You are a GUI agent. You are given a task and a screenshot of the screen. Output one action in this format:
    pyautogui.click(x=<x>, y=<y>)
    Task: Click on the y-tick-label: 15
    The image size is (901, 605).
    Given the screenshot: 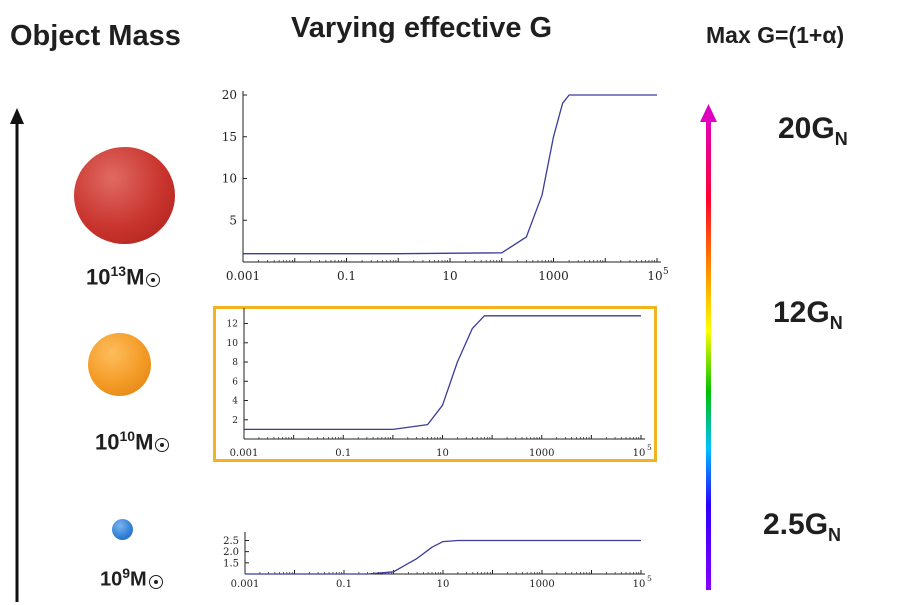 What is the action you would take?
    pyautogui.click(x=229, y=137)
    